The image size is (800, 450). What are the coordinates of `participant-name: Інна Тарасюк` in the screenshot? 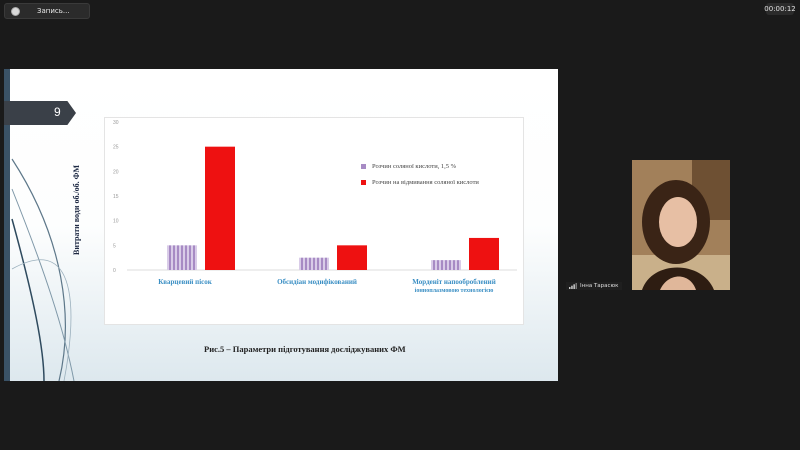 It's located at (599, 286).